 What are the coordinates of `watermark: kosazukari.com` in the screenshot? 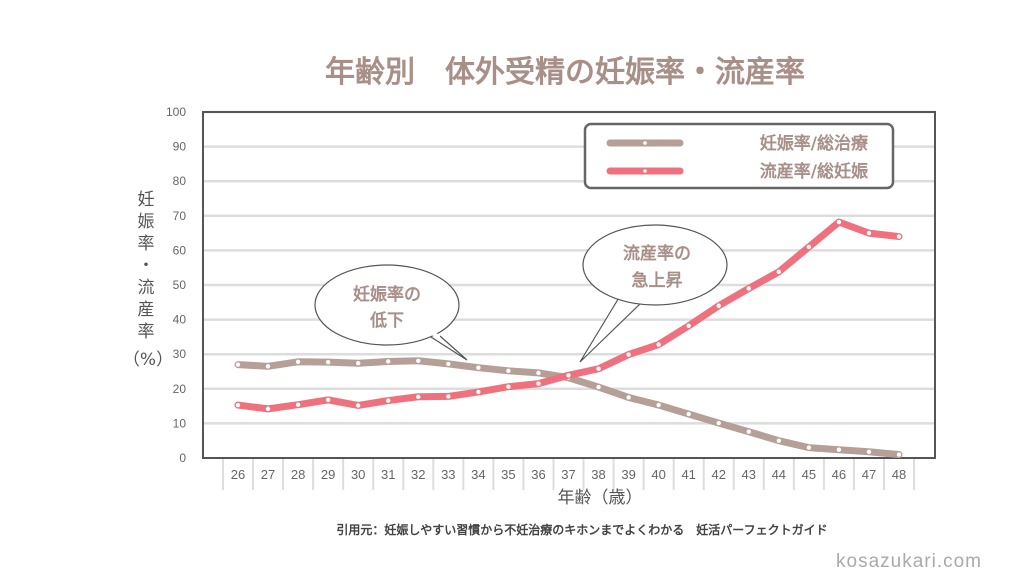 It's located at (909, 561).